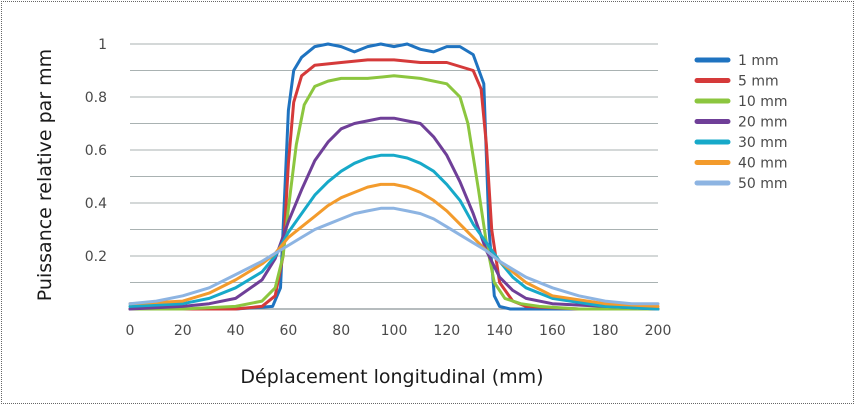 This screenshot has width=857, height=407. I want to click on legend: 1 mm 5 mm 10 mm 20 mm 30 mm 40 mm 50 mm, so click(741, 122).